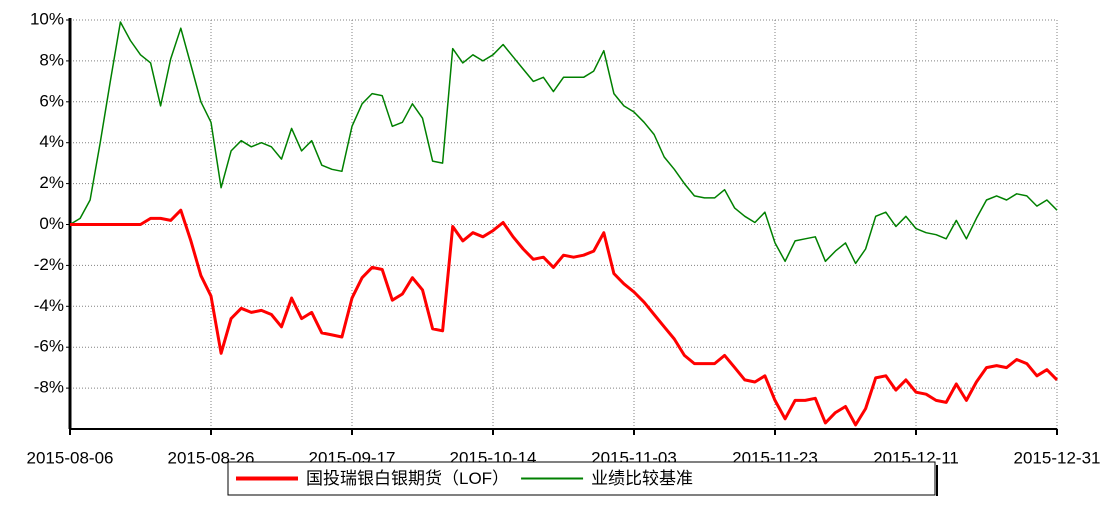 The width and height of the screenshot is (1111, 530). What do you see at coordinates (407, 478) in the screenshot?
I see `legend-label: 国投瑞银白银期货（LOF）` at bounding box center [407, 478].